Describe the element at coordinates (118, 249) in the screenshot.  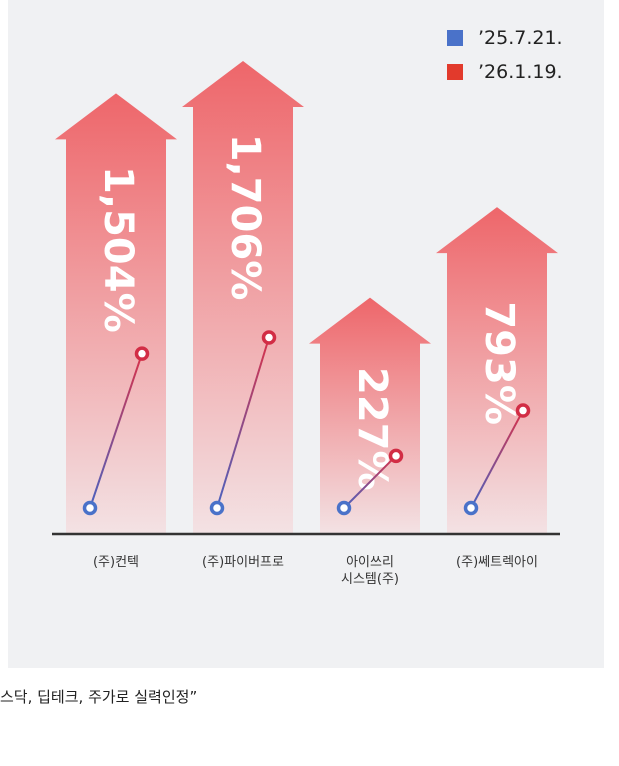
I see `value-label: 1,504%` at that location.